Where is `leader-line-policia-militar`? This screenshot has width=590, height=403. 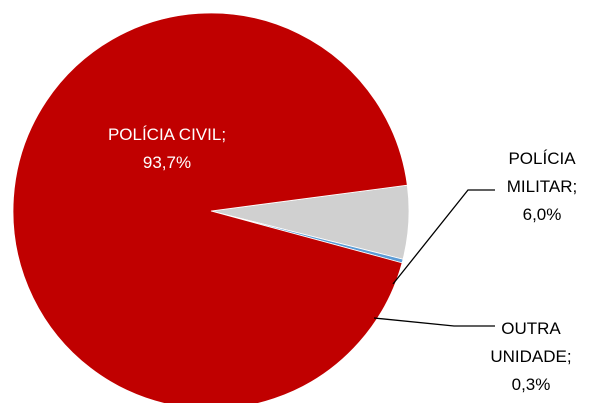
leader-line-policia-militar is located at coordinates (443, 237).